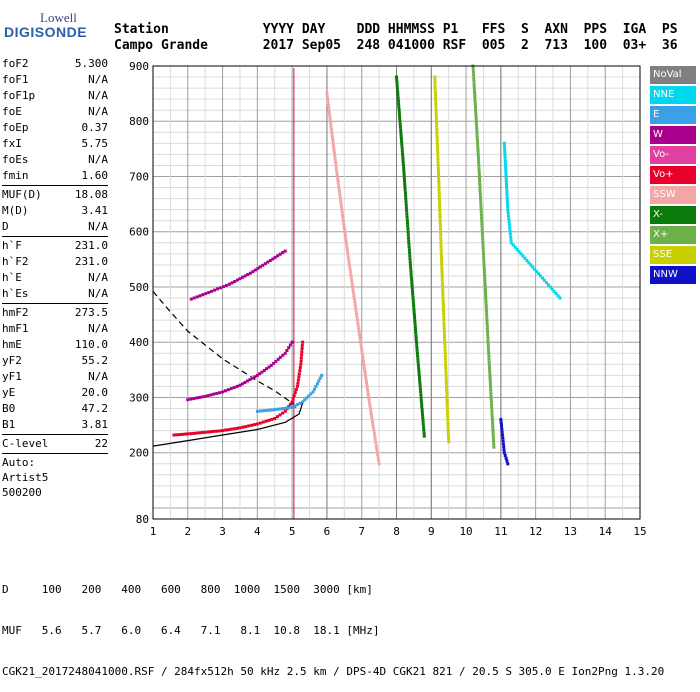  Describe the element at coordinates (55, 64) in the screenshot. I see `param-row: foF2 5.300` at that location.